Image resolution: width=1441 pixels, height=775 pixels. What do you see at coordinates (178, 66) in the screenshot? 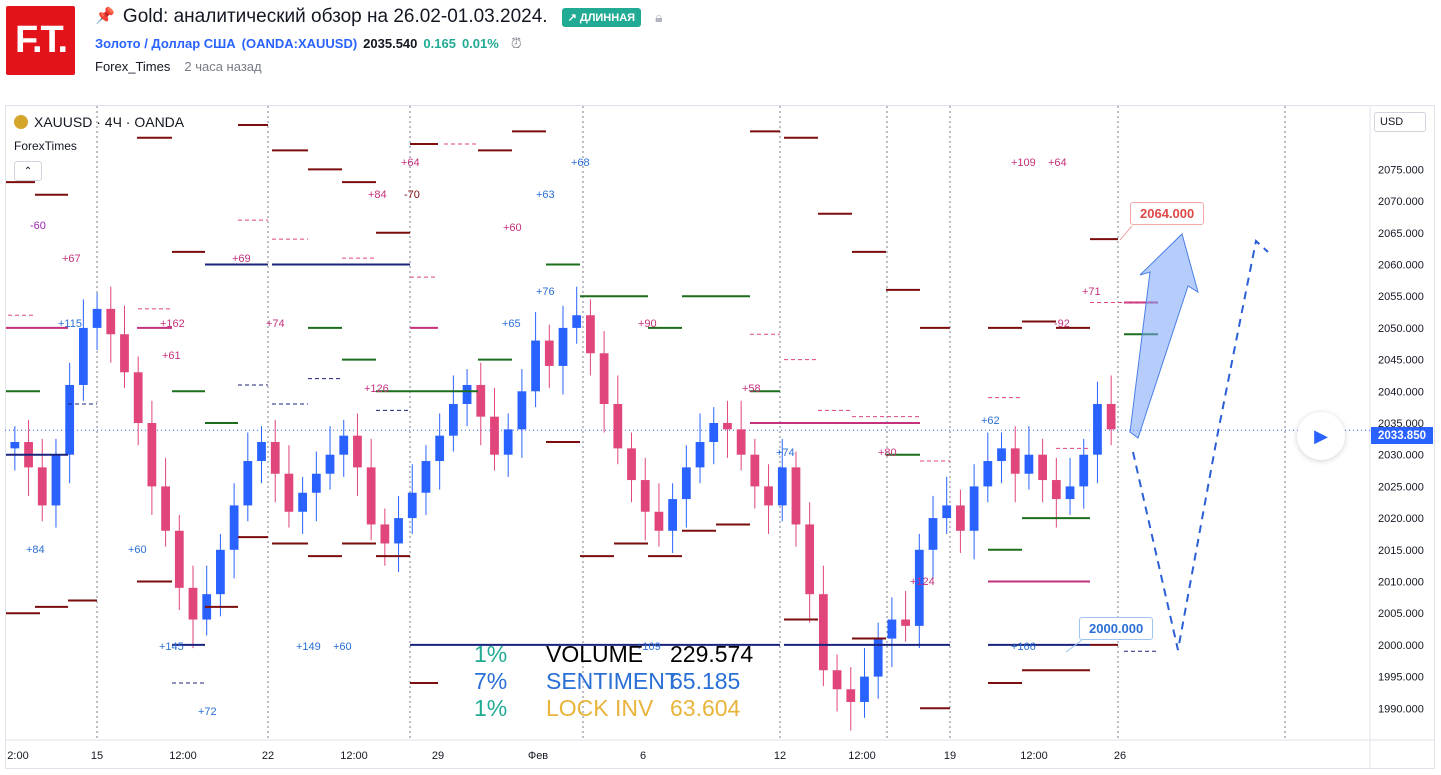
I see `author-row: Forex_Times 2 часа назад` at bounding box center [178, 66].